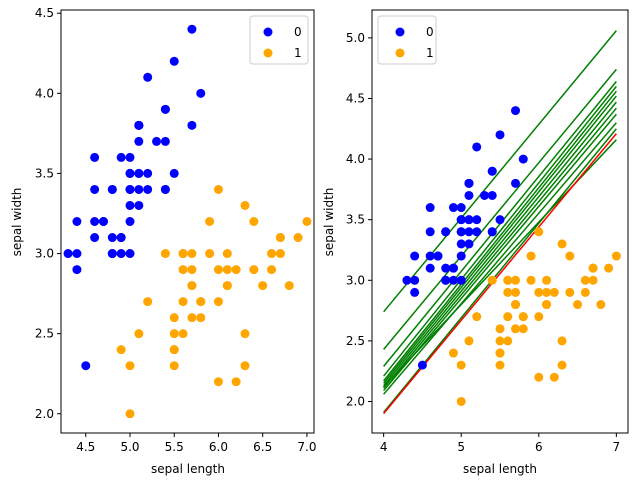 This screenshot has height=486, width=638. Describe the element at coordinates (359, 219) in the screenshot. I see `right-y-ticks: 2.0 2.5 3.0 3.5 4.0 4.5 5.0` at that location.